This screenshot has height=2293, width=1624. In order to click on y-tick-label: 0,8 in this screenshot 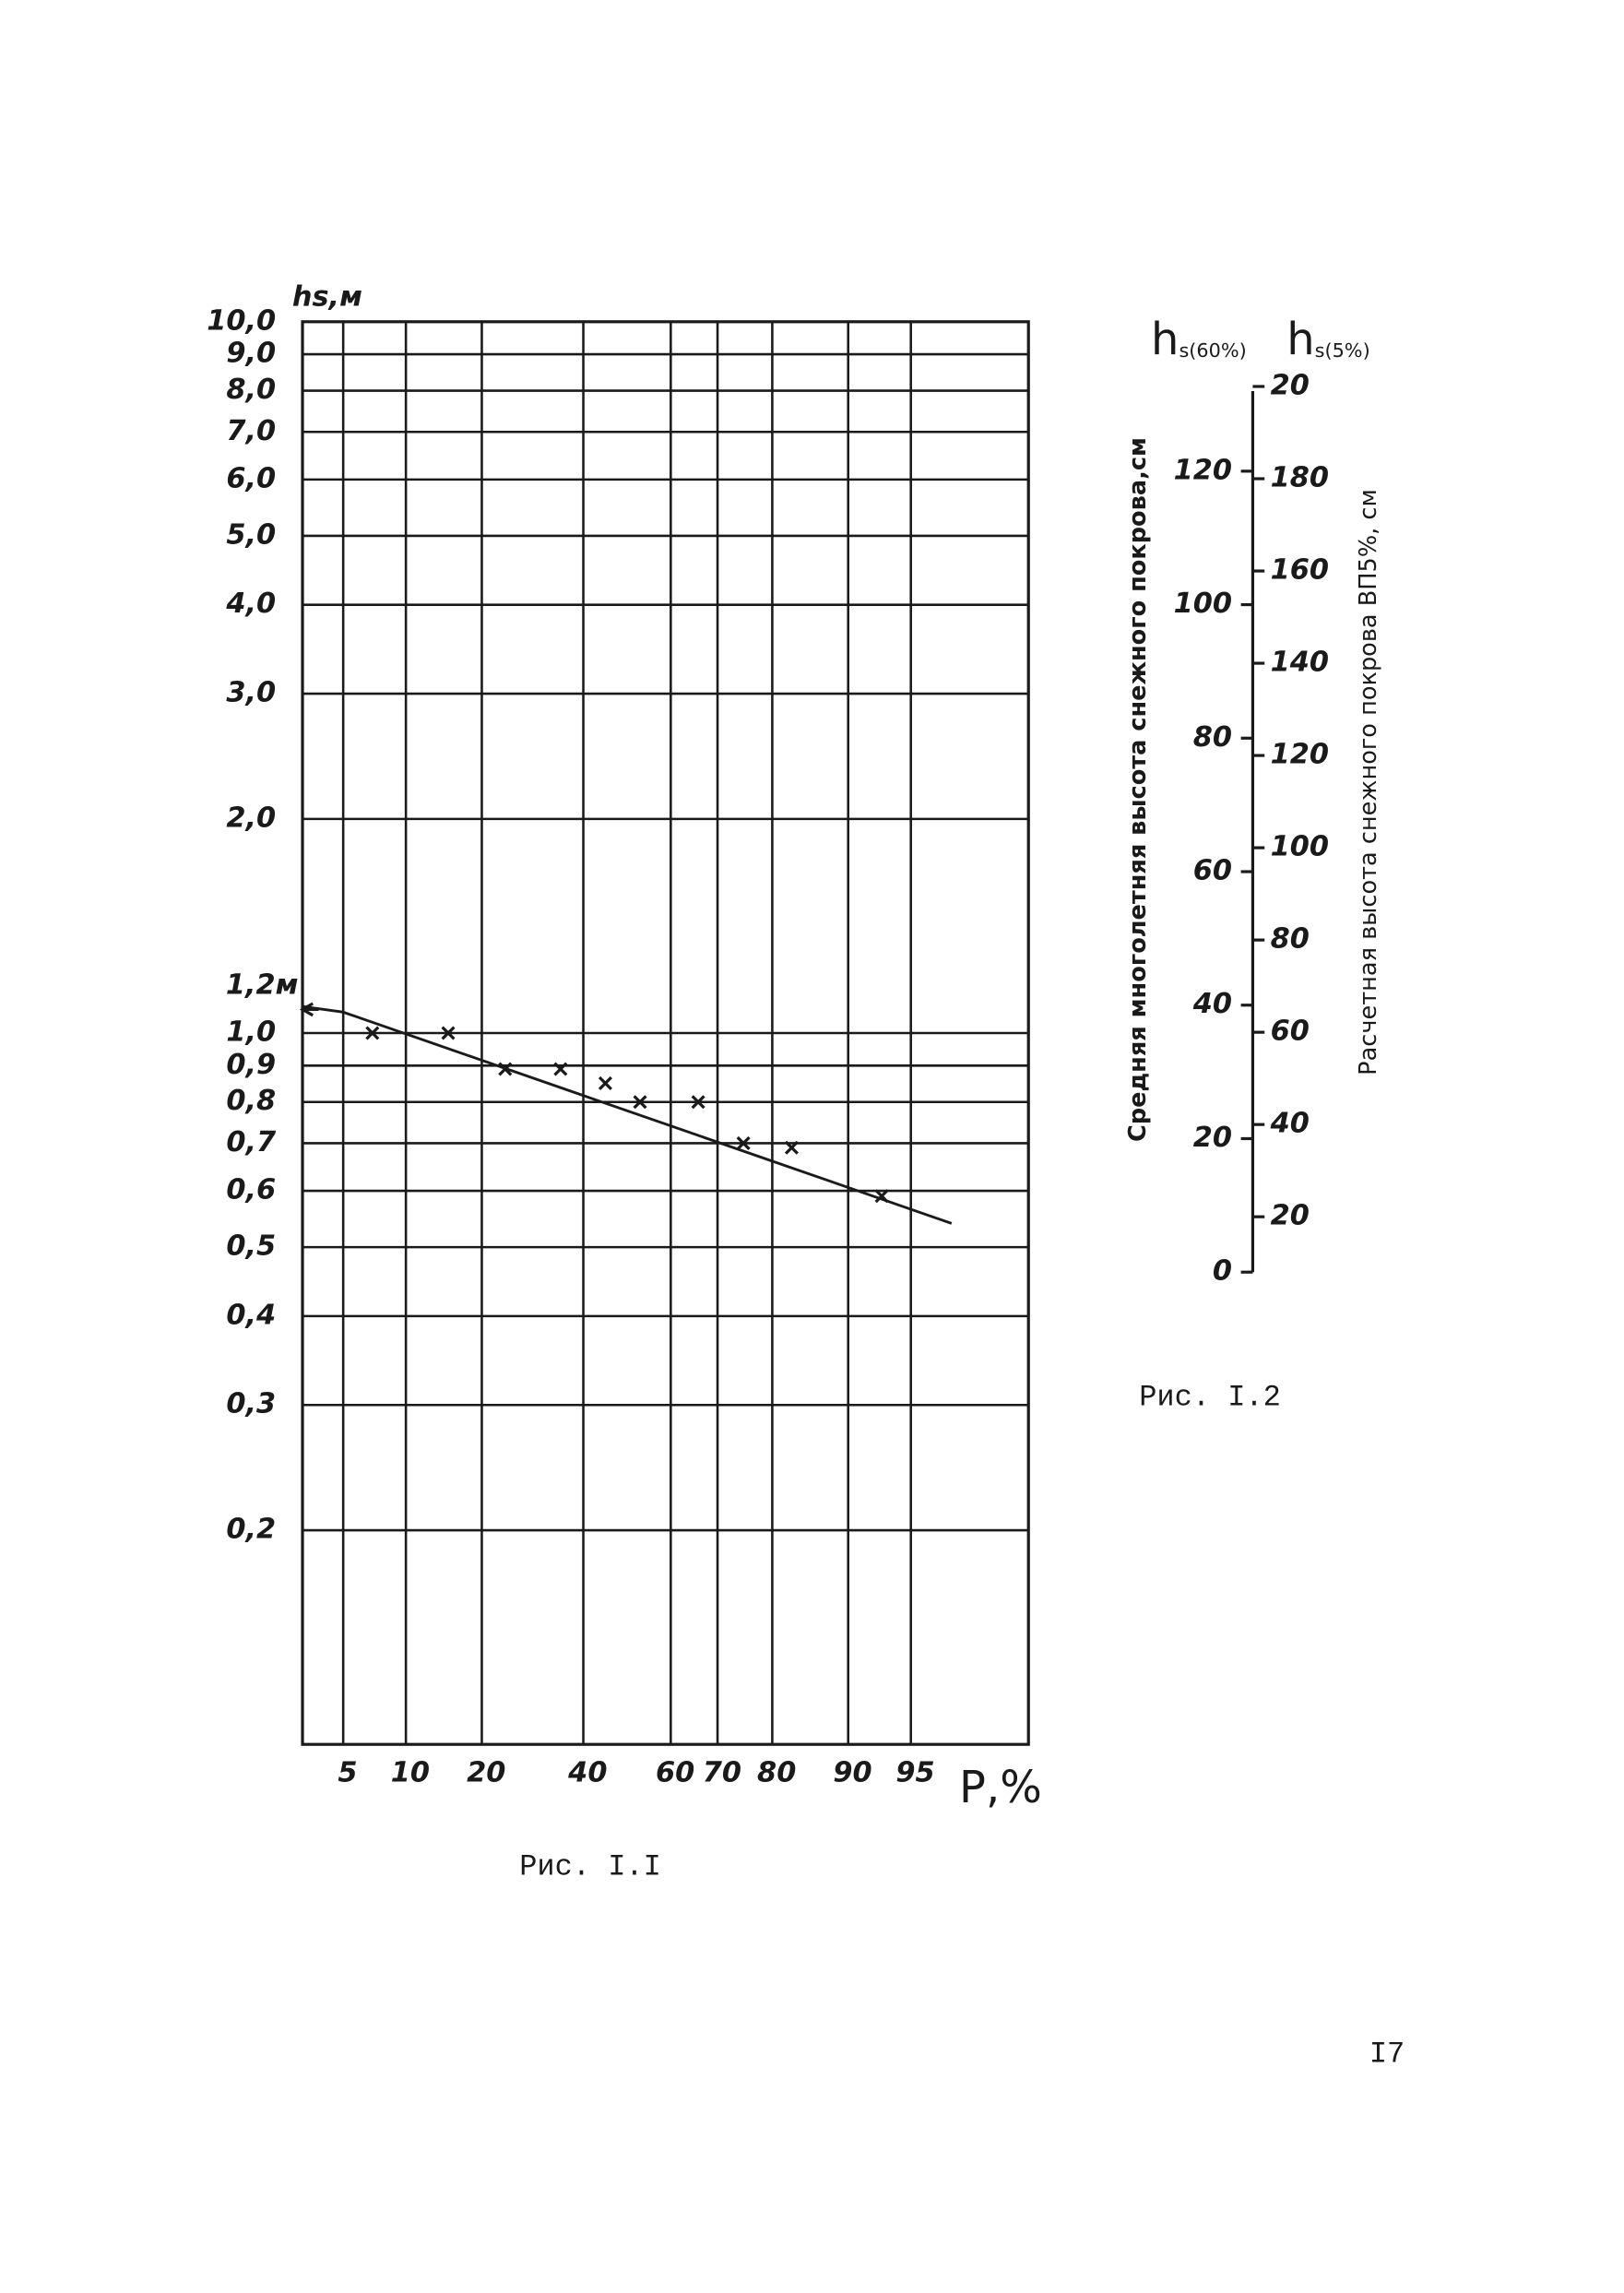, I will do `click(251, 1101)`.